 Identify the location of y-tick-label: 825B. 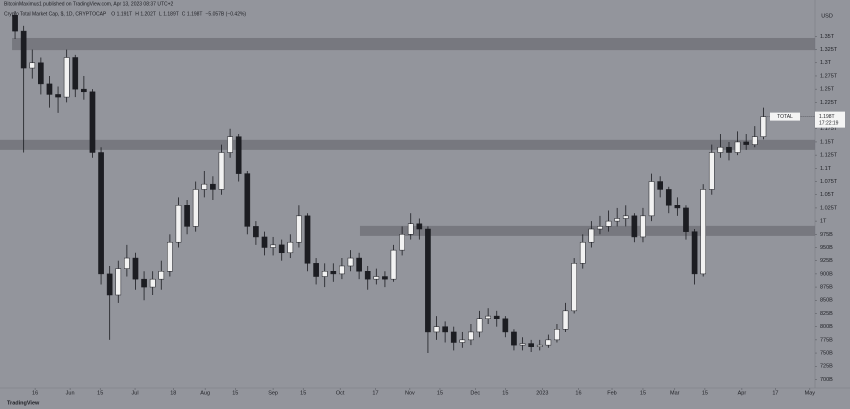
(826, 314).